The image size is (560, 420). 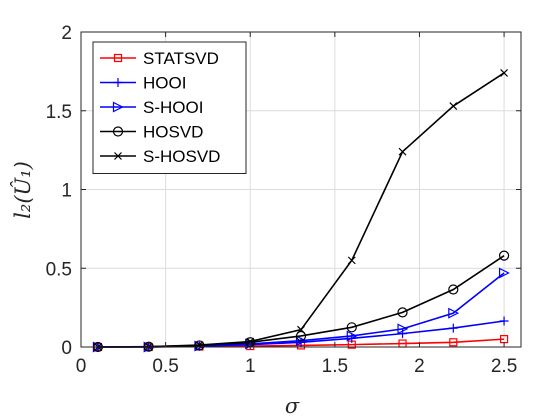 I want to click on legend: STATSVD HOOI S-HOOI HOSVD S-HOSVD, so click(x=169, y=107).